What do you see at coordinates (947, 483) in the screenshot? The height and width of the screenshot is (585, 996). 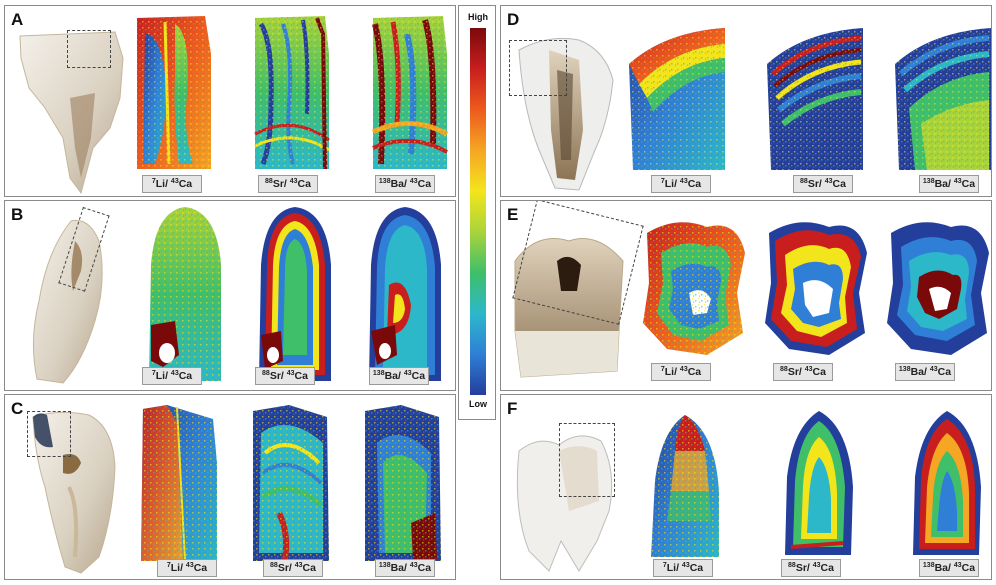 I see `map-f-ba` at bounding box center [947, 483].